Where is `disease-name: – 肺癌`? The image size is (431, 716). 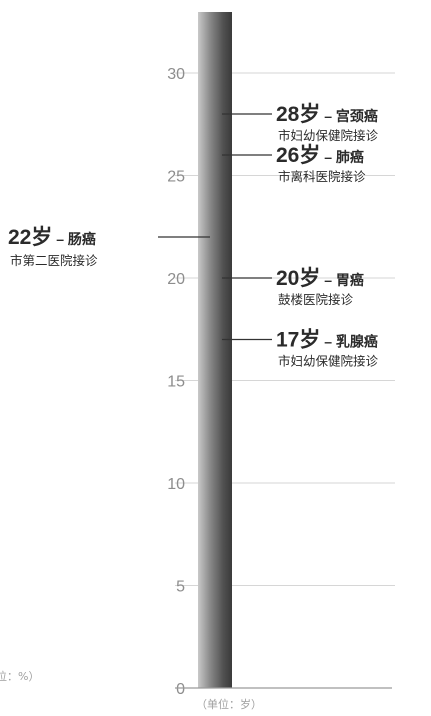
disease-name: – 肺癌 is located at coordinates (342, 157).